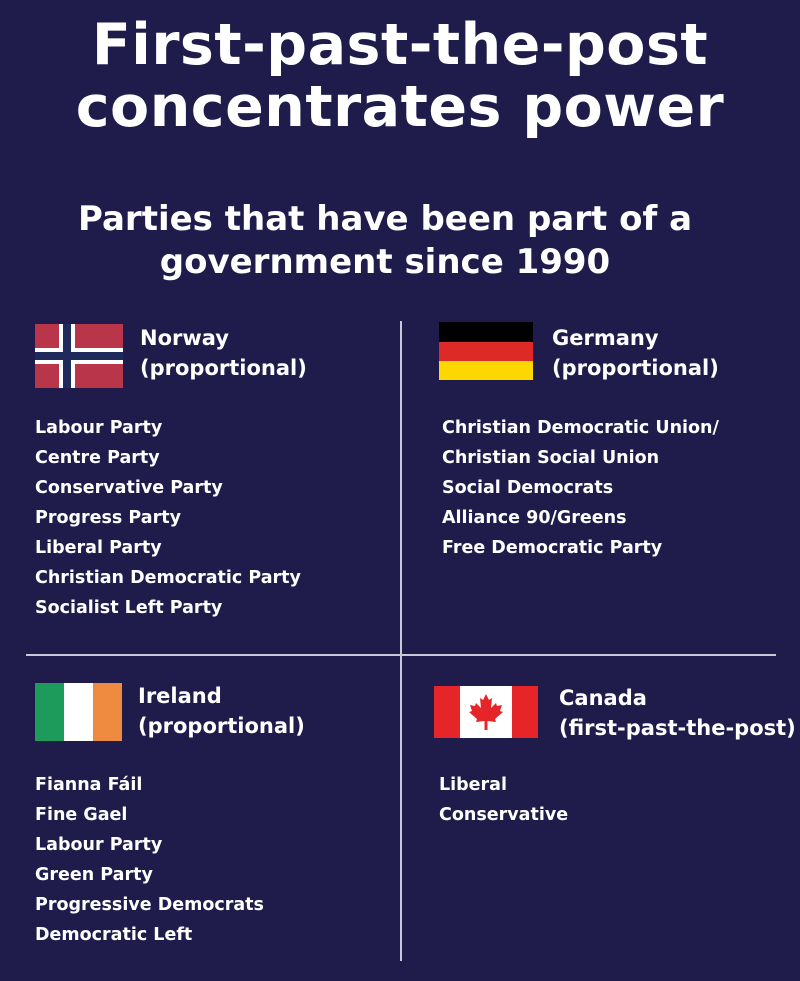 The width and height of the screenshot is (800, 981). Describe the element at coordinates (78, 712) in the screenshot. I see `ireland-flag-icon` at that location.